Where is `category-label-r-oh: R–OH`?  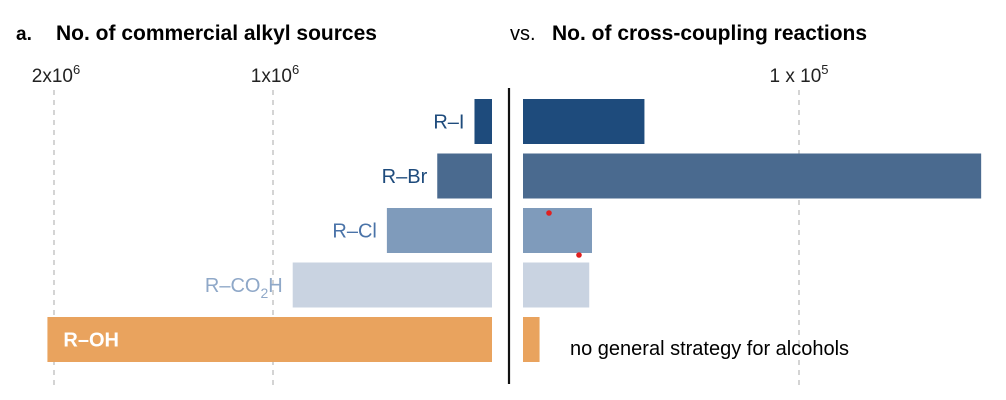
category-label-r-oh: R–OH is located at coordinates (91, 341).